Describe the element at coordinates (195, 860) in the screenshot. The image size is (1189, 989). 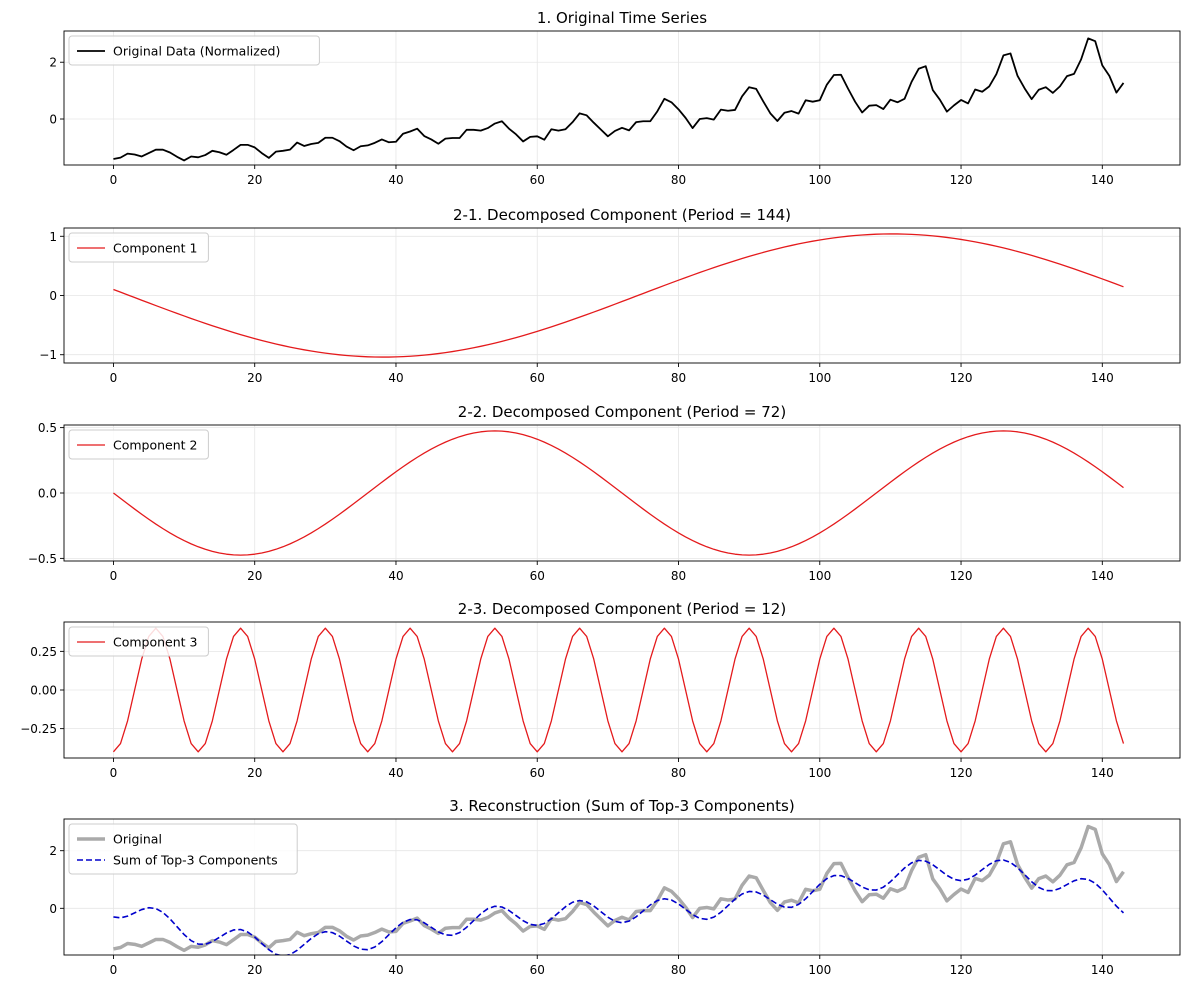
I see `legend-label: Sum of Top-3 Components` at that location.